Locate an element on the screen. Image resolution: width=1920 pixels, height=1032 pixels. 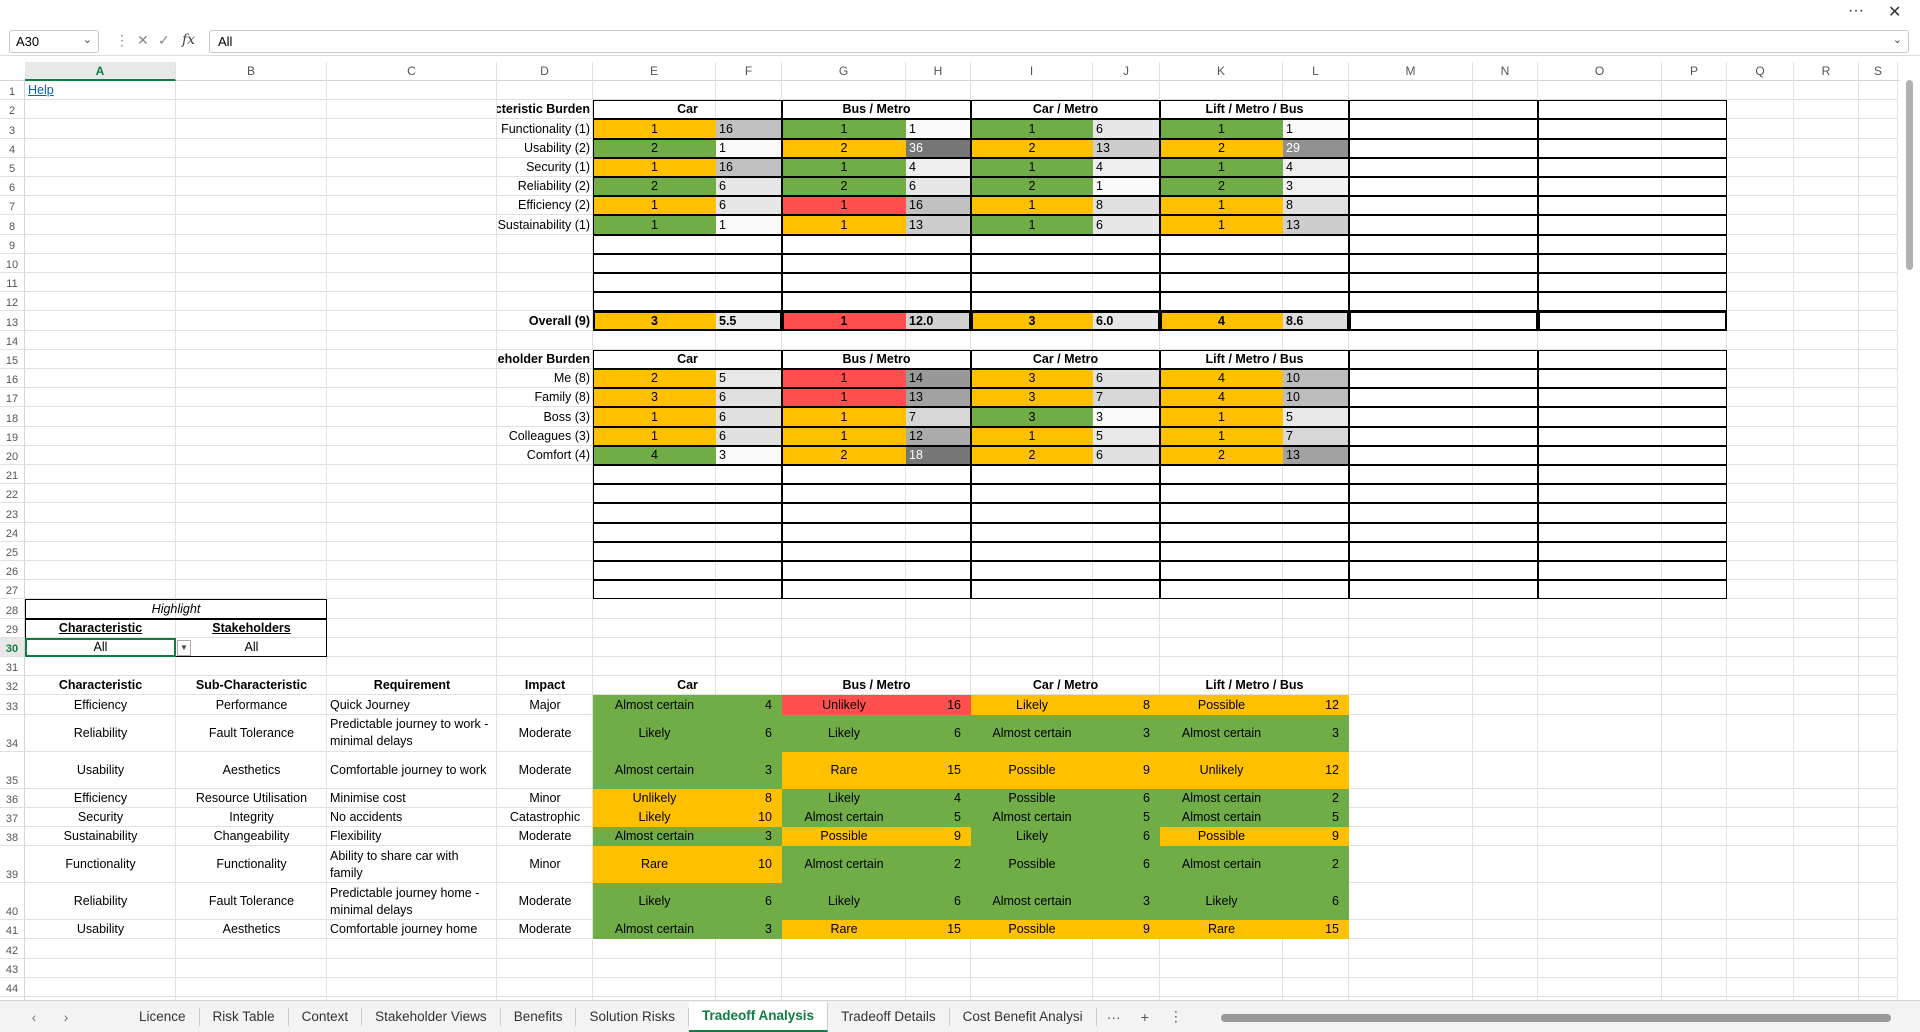
row-header-37: 37 is located at coordinates (12, 817).